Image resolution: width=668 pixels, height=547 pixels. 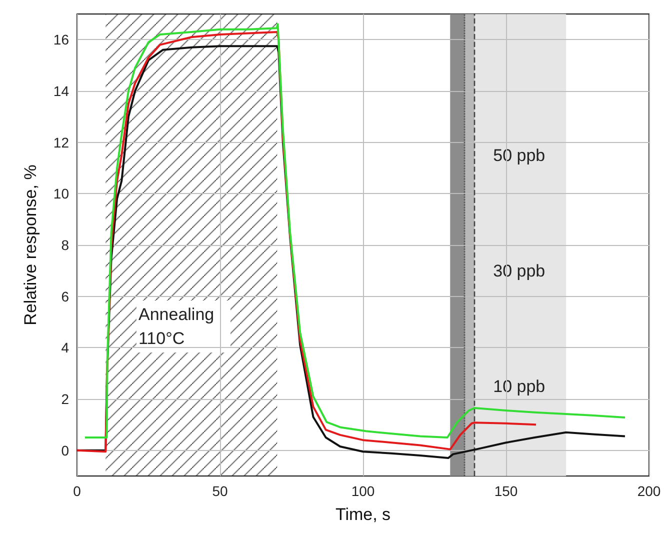 I want to click on x-tick-label: 200, so click(x=649, y=491).